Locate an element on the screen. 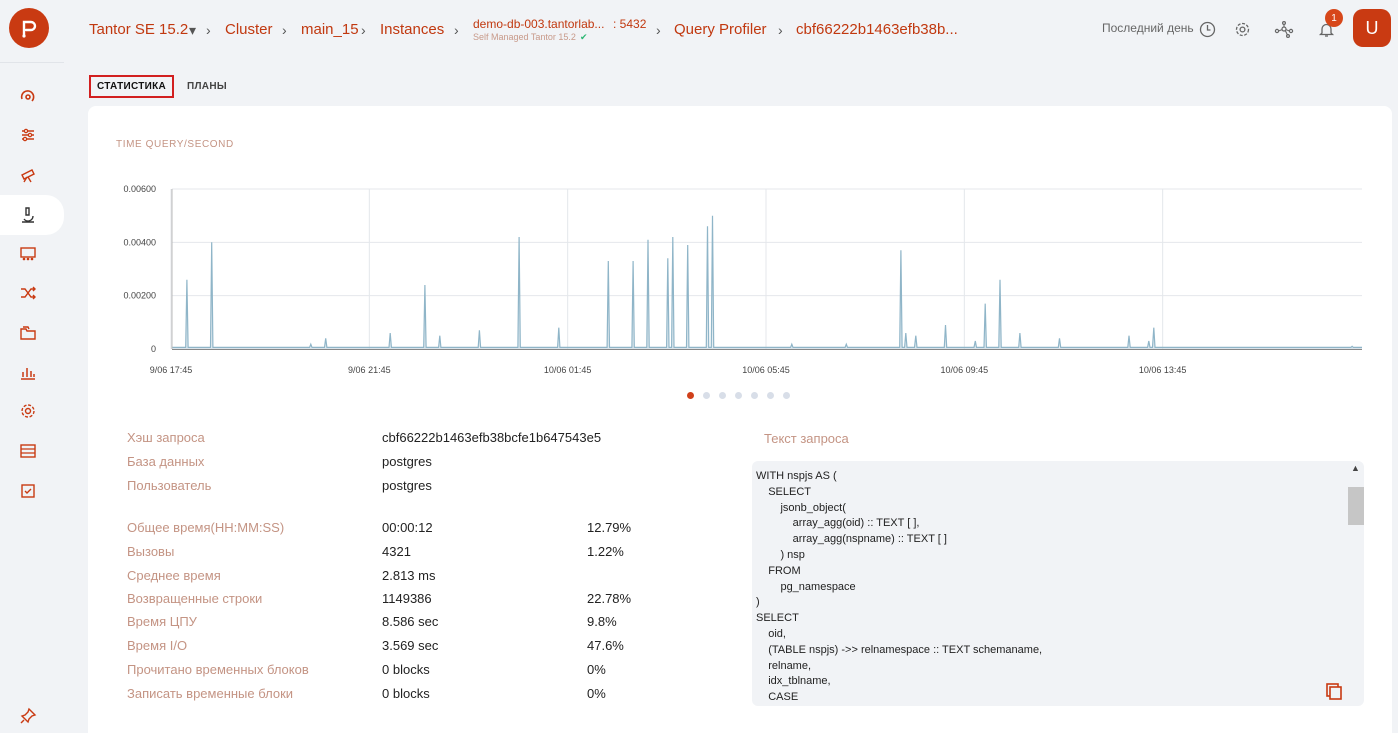 The width and height of the screenshot is (1398, 733). scroll-up-icon: ▲ is located at coordinates (1355, 468).